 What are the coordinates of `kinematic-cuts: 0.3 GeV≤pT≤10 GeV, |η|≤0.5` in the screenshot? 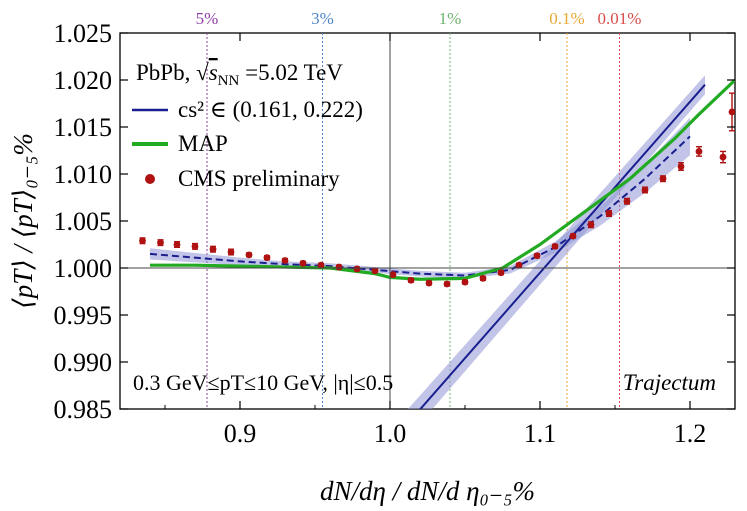 It's located at (263, 382).